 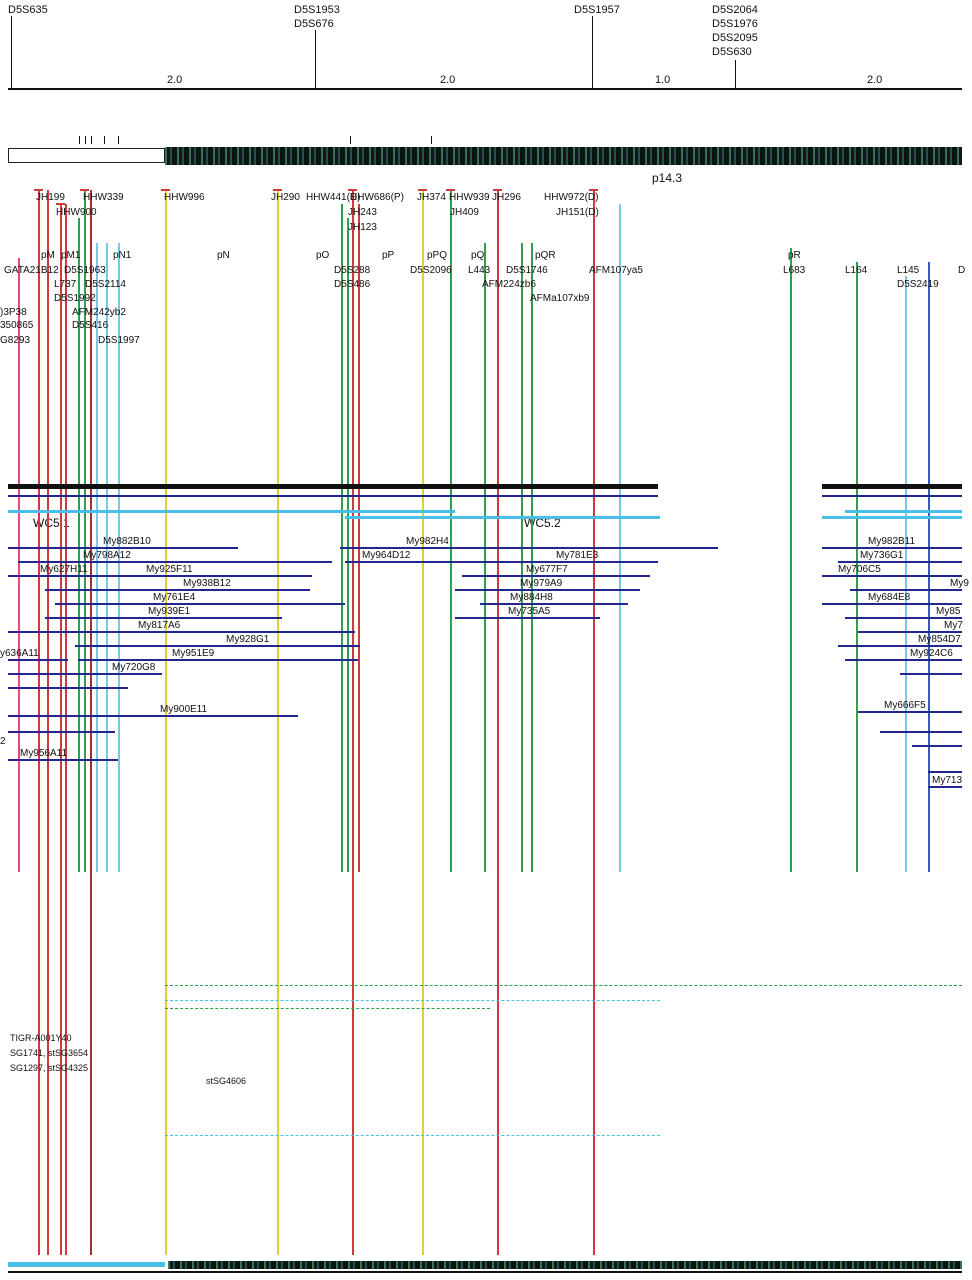 I want to click on genetic-marker-label: D5S635, so click(x=28, y=10).